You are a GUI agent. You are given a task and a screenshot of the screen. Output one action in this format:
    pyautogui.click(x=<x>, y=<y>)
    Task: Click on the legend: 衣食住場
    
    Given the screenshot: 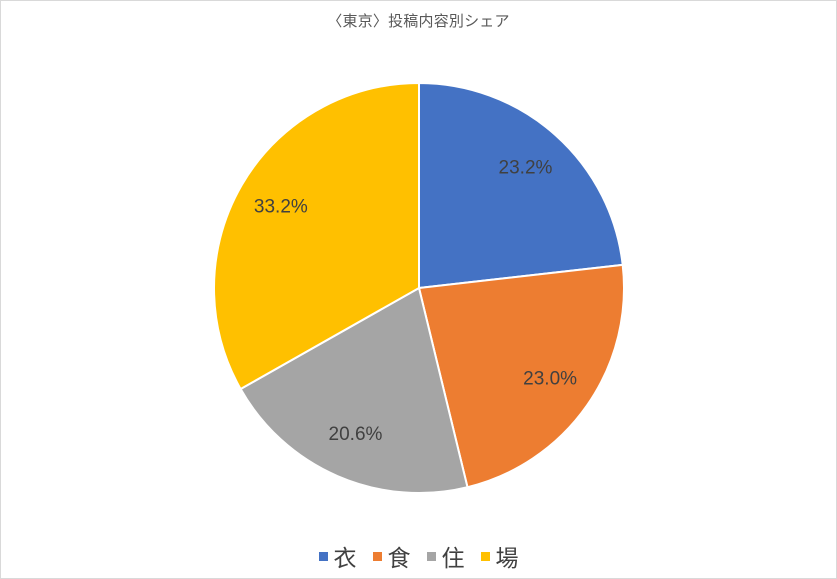 What is the action you would take?
    pyautogui.click(x=418, y=556)
    